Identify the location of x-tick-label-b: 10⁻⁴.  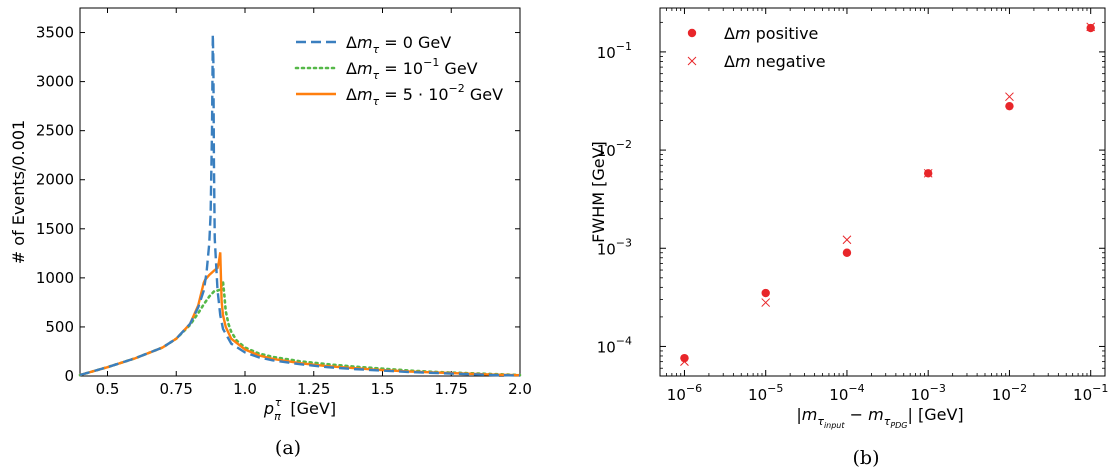
(846, 393).